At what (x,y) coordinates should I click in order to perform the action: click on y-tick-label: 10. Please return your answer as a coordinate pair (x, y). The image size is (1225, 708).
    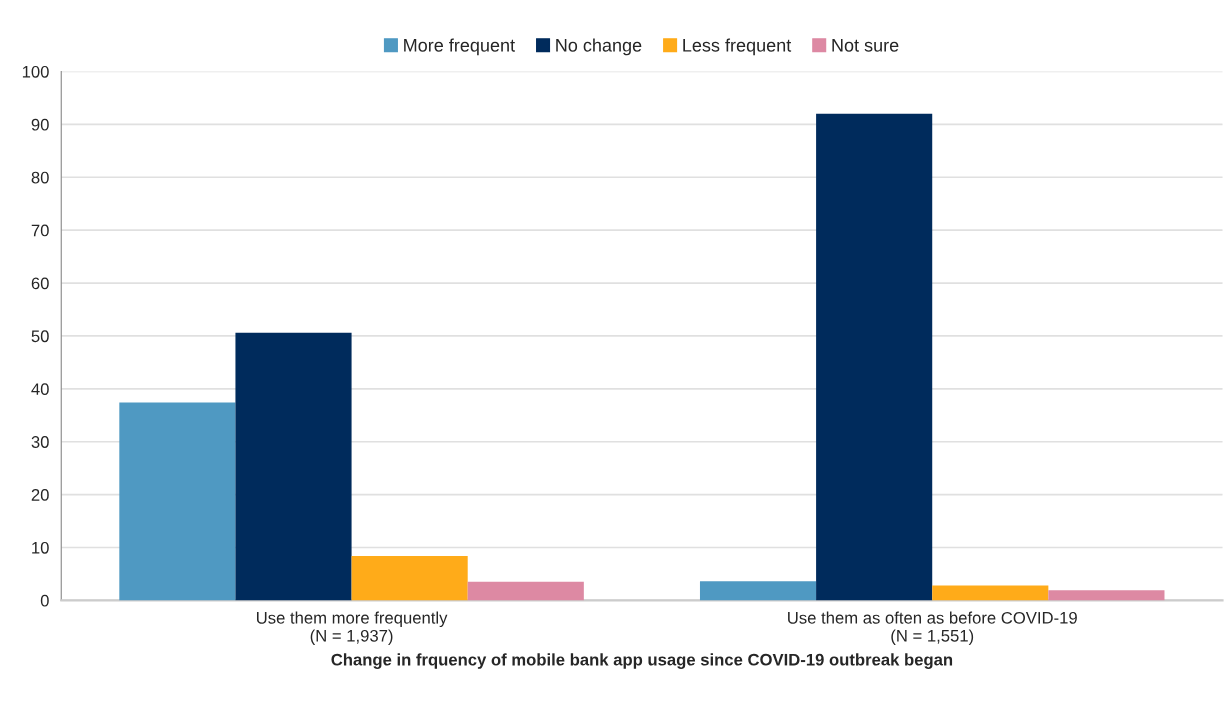
    Looking at the image, I should click on (40, 547).